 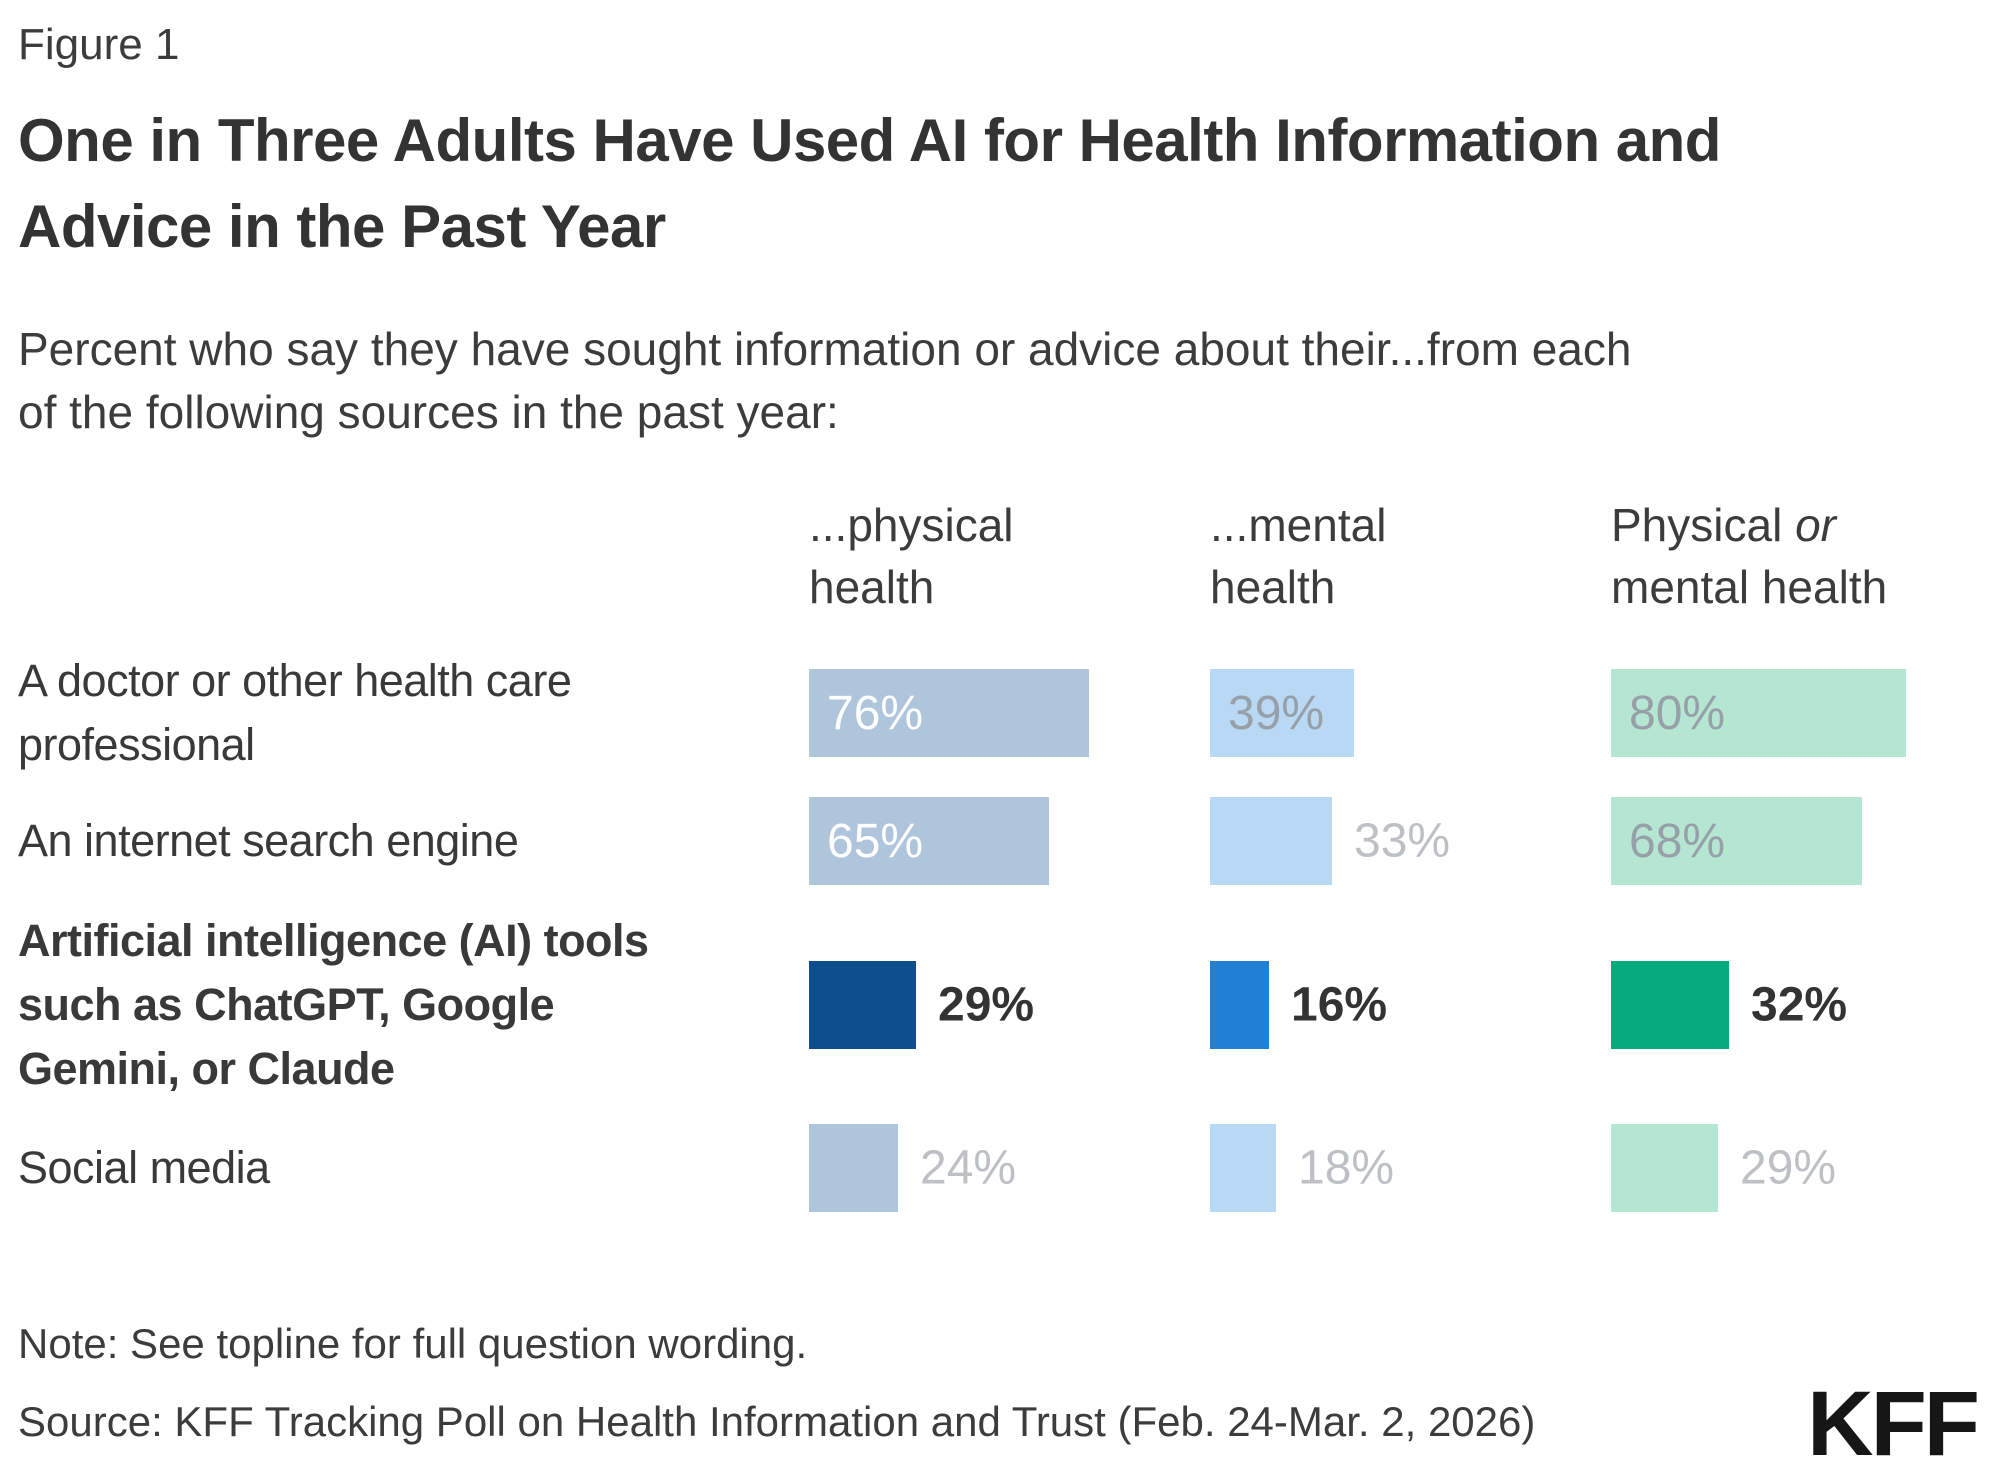 What do you see at coordinates (1758, 713) in the screenshot?
I see `bar-doctor-physical-or-mental-health: 80%` at bounding box center [1758, 713].